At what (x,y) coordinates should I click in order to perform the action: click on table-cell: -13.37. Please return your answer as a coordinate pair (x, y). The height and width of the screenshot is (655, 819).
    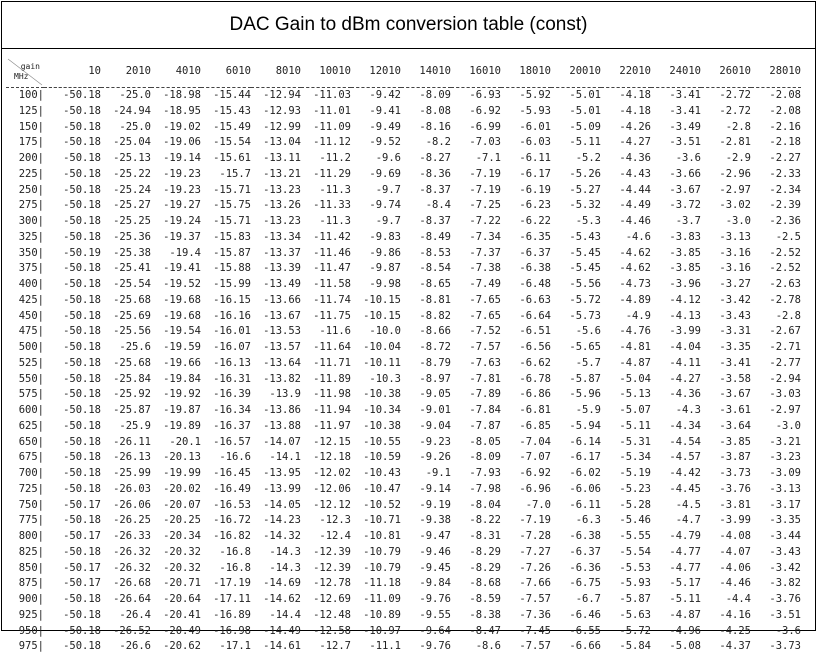
    Looking at the image, I should click on (276, 254).